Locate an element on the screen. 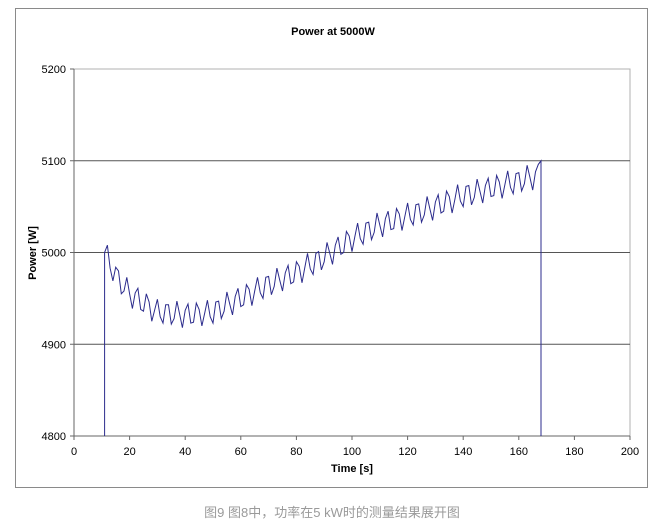 This screenshot has height=531, width=664. y-tick-label: 5000 is located at coordinates (54, 254).